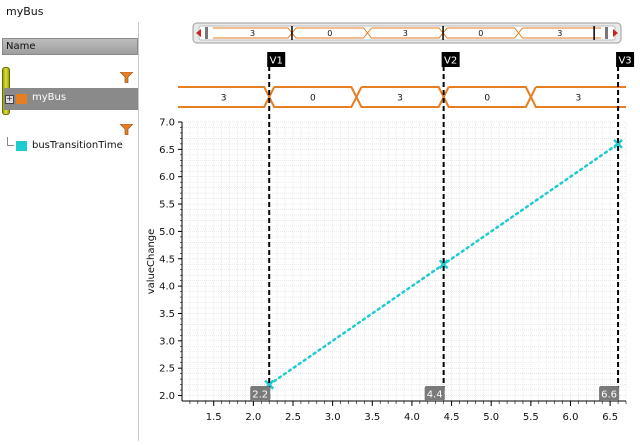  What do you see at coordinates (333, 417) in the screenshot?
I see `x-tick-label: 3.0` at bounding box center [333, 417].